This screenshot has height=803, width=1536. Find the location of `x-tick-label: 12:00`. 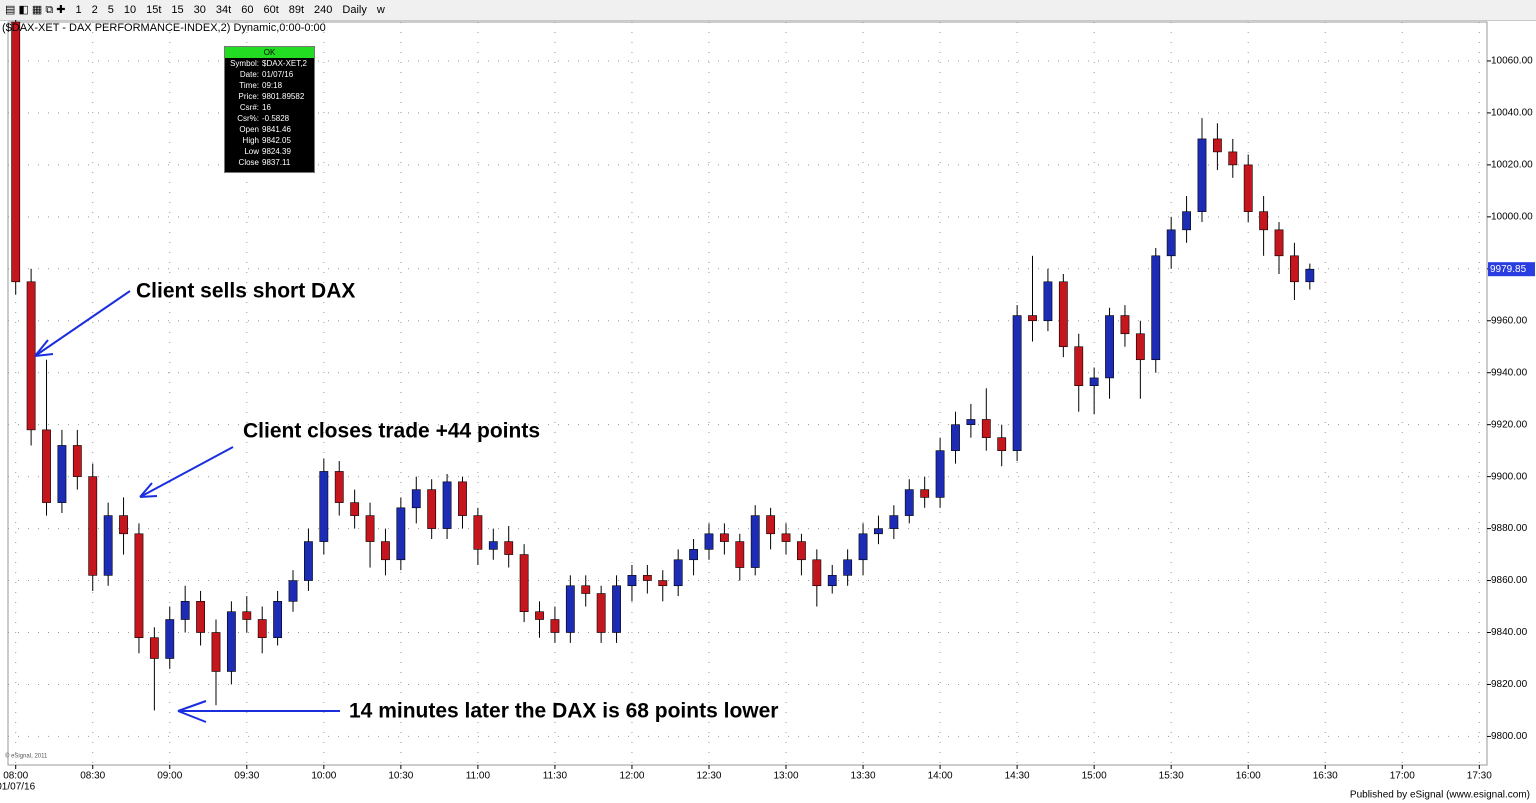

x-tick-label: 12:00 is located at coordinates (631, 776).